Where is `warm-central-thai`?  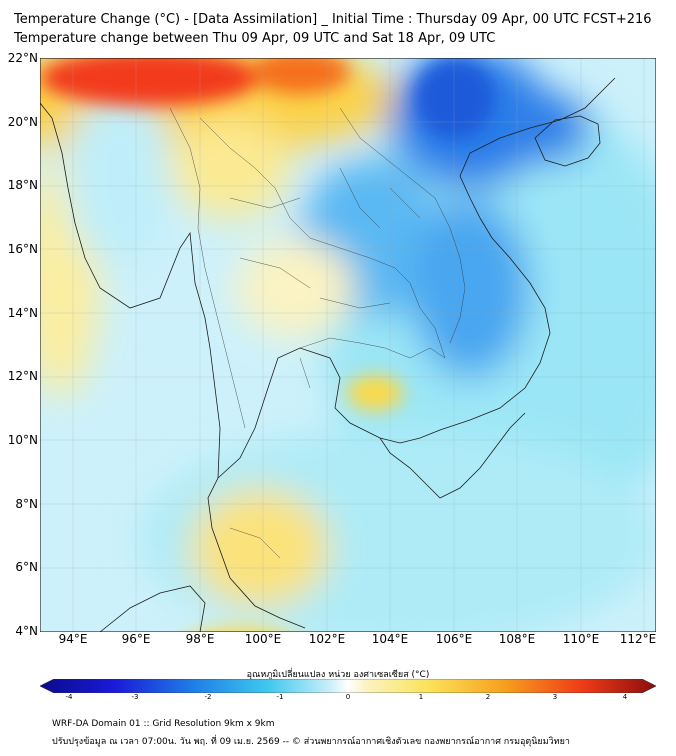 warm-central-thai is located at coordinates (295, 288).